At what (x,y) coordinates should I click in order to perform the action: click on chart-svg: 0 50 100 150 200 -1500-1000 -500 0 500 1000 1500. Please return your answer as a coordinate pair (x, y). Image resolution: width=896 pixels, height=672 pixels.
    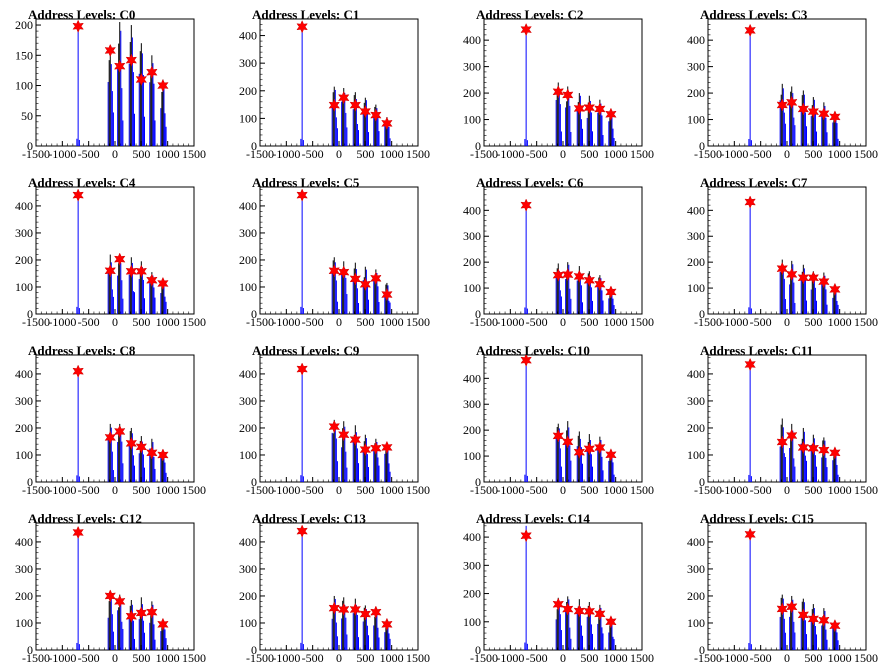
    Looking at the image, I should click on (110, 89).